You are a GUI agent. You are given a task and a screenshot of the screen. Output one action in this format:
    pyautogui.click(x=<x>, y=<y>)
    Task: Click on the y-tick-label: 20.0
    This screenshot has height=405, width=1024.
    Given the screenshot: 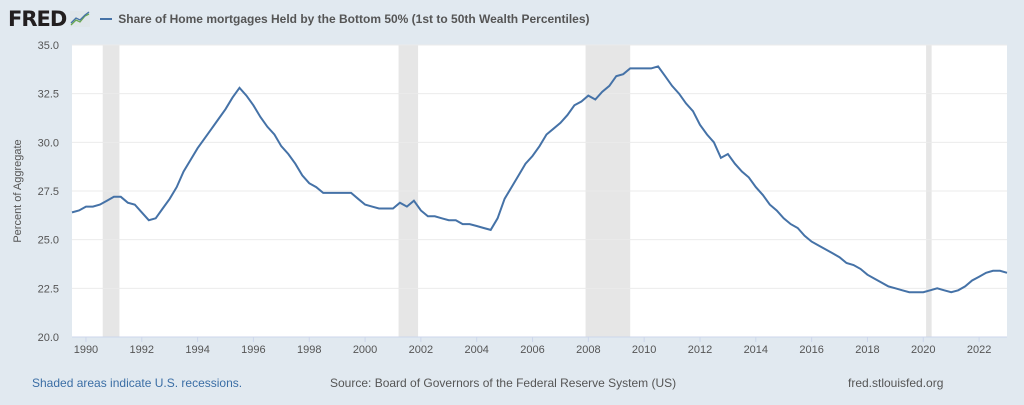 What is the action you would take?
    pyautogui.click(x=48, y=338)
    